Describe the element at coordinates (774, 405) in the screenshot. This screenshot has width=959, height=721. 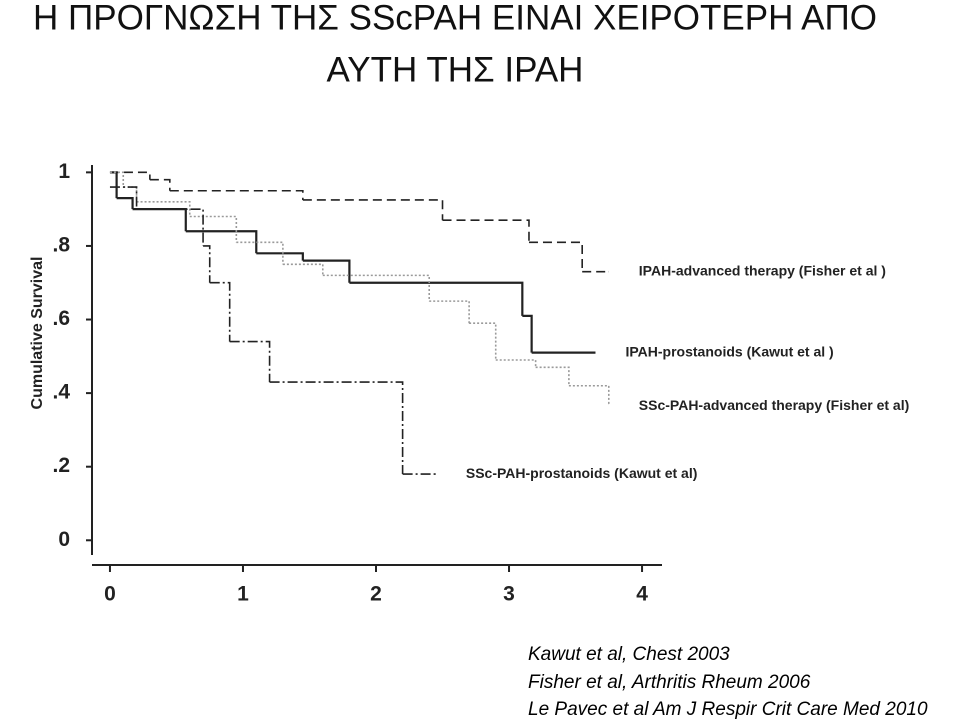
I see `series-label: SSc-PAH-advanced therapy (Fisher et al)` at that location.